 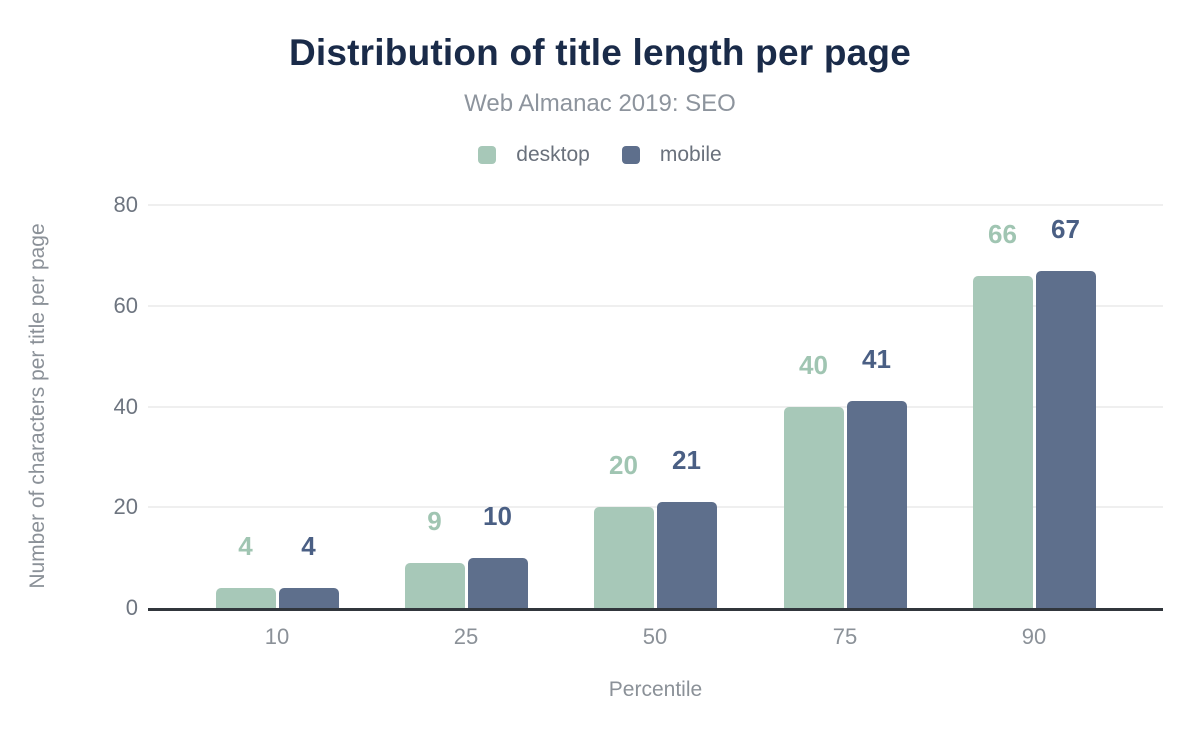 What do you see at coordinates (245, 597) in the screenshot?
I see `bar-desktop-p10` at bounding box center [245, 597].